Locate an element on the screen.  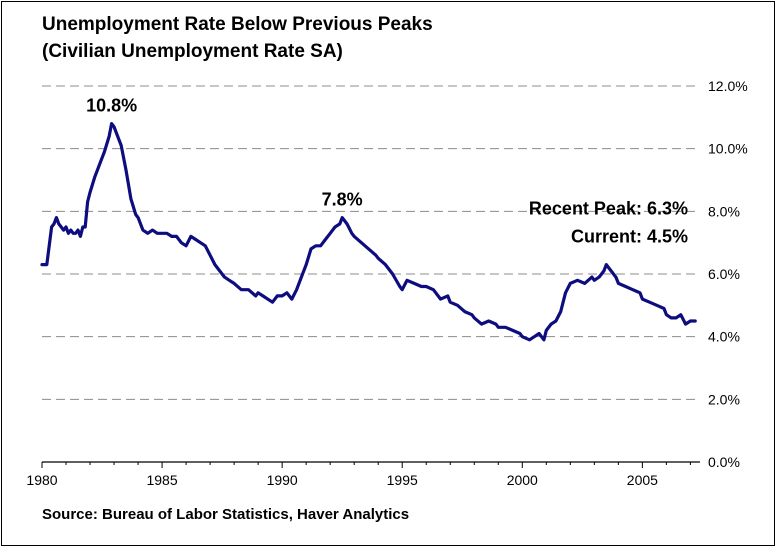
y-tick-label: 2.0% is located at coordinates (724, 399).